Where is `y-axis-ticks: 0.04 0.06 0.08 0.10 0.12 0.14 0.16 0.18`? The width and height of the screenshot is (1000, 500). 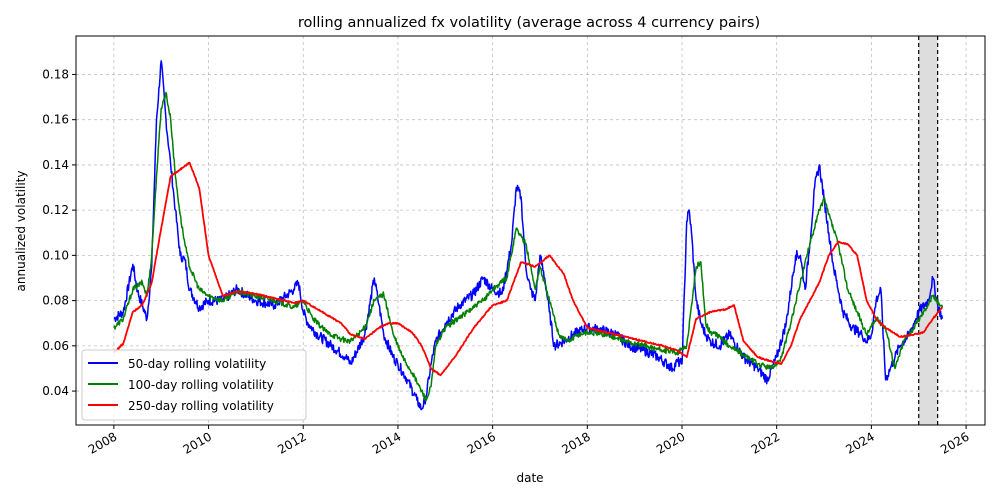 y-axis-ticks: 0.04 0.06 0.08 0.10 0.12 0.14 0.16 0.18 is located at coordinates (59, 232).